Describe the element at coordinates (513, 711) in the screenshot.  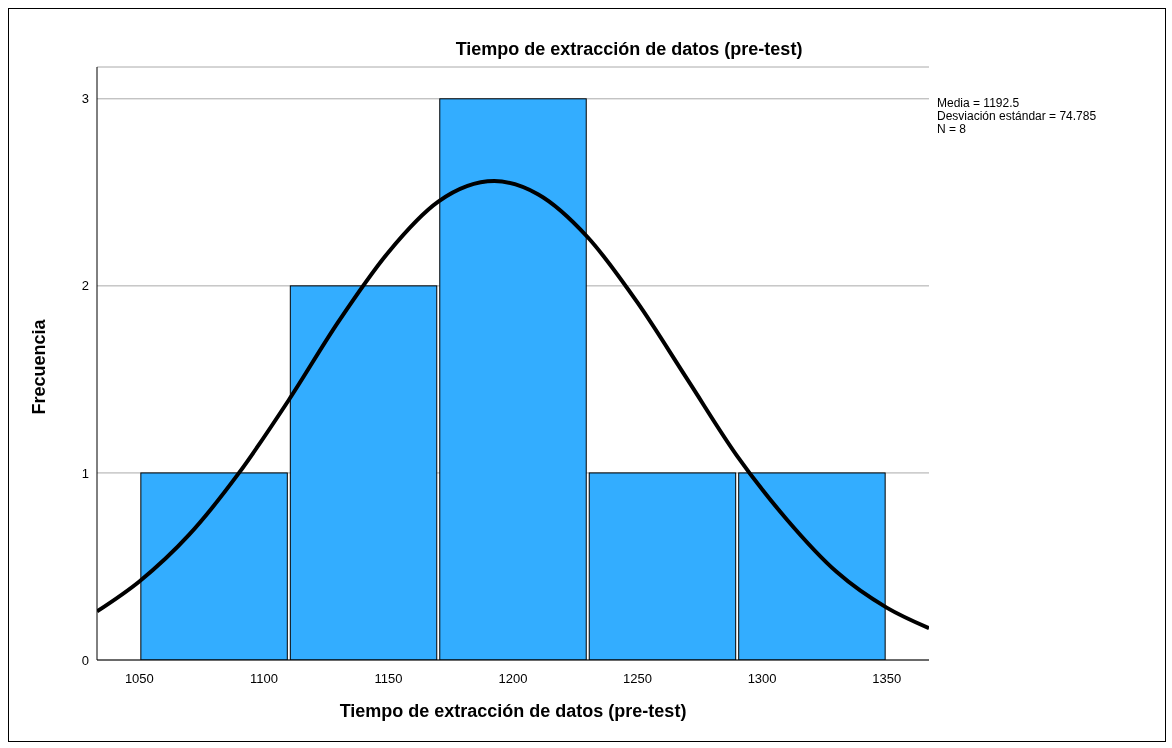
I see `x-axis-title: Tiempo de extracción de datos (pre-test)` at that location.